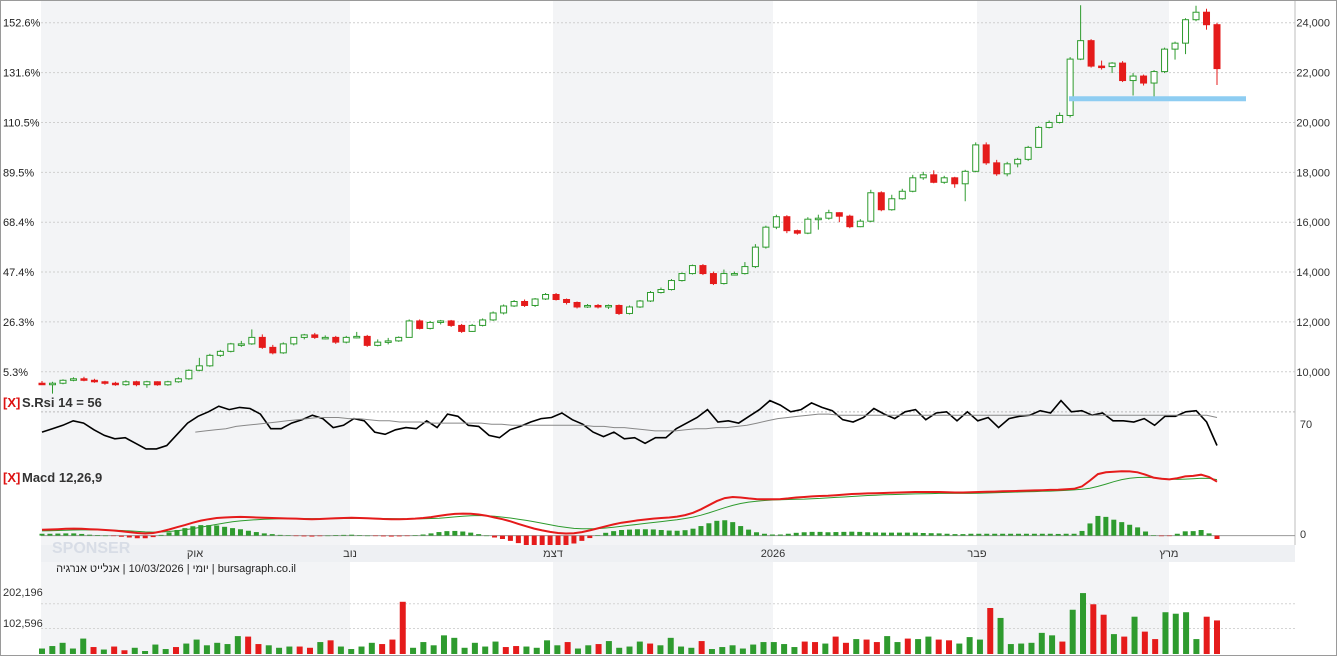 This screenshot has width=1337, height=656. What do you see at coordinates (1313, 173) in the screenshot?
I see `price-tick-label: 18,000` at bounding box center [1313, 173].